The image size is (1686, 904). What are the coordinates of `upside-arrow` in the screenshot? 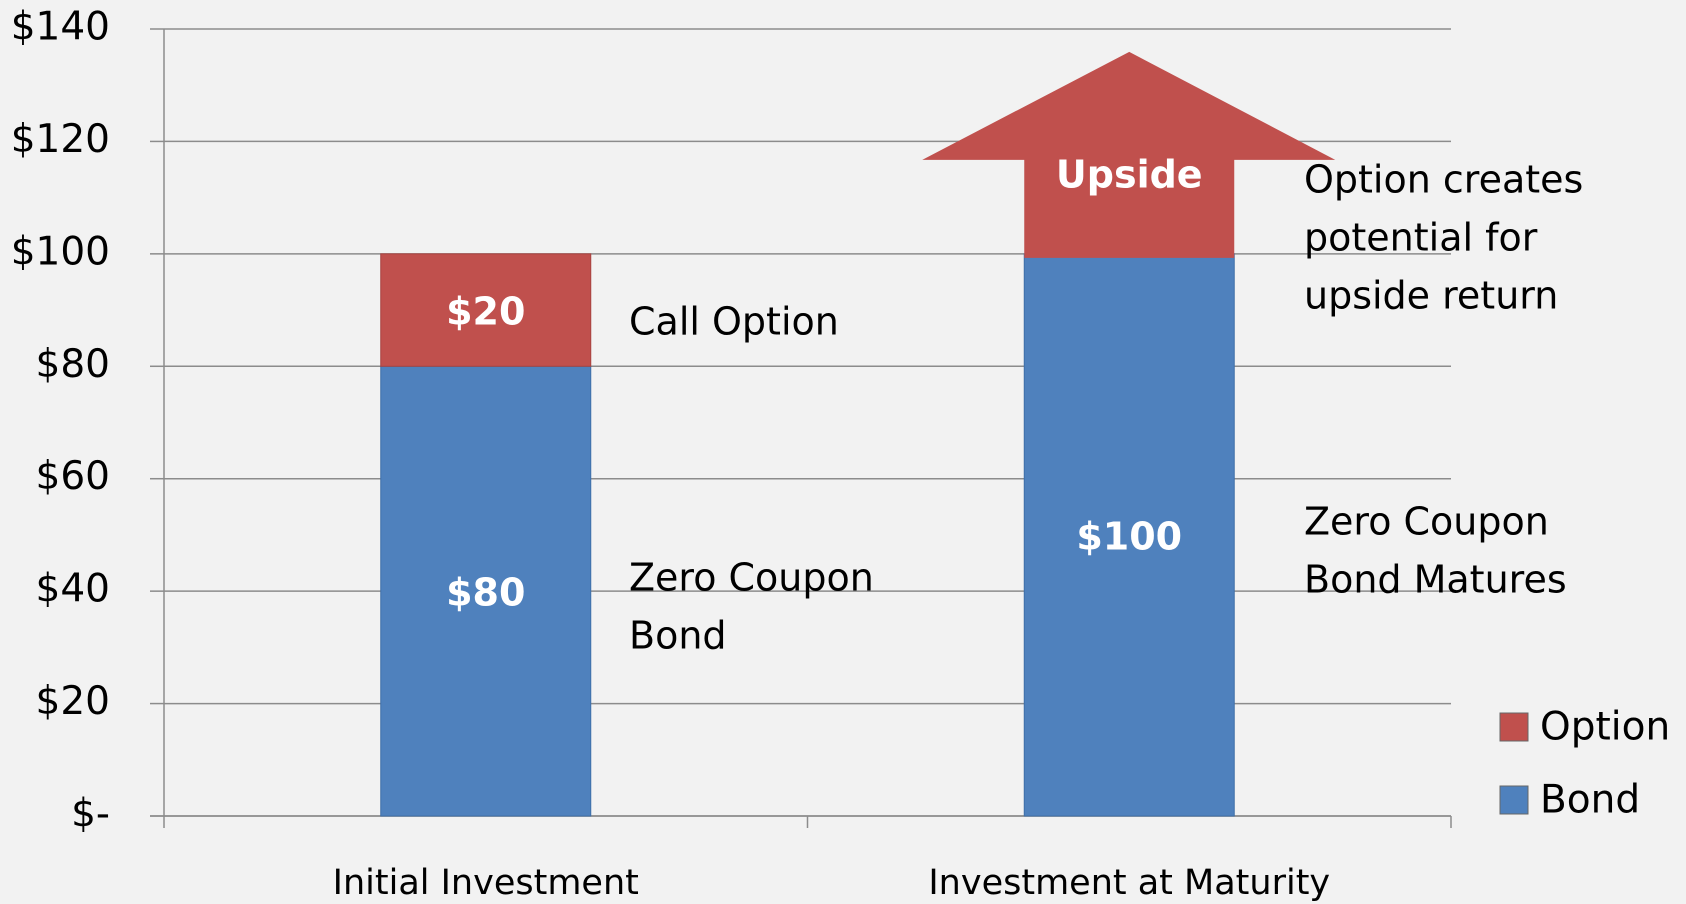 It's located at (1129, 154).